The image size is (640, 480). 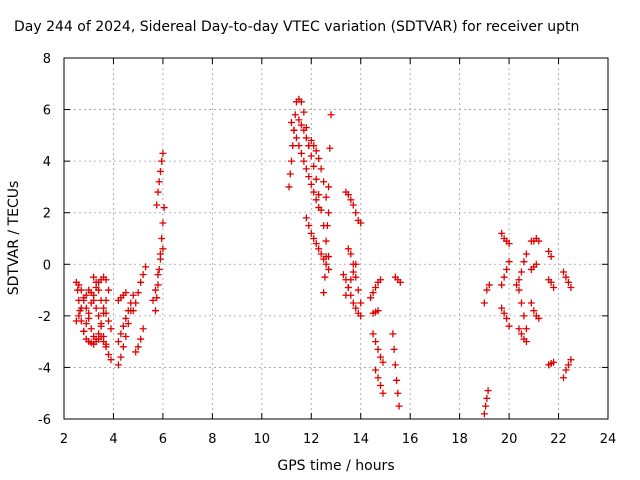 I want to click on x-tick-label: 2, so click(x=64, y=439).